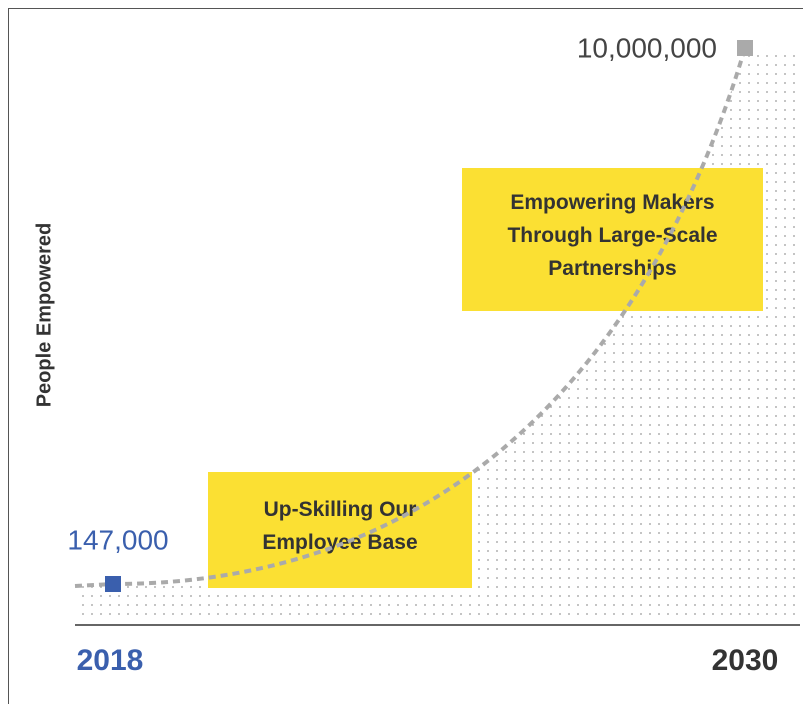 This screenshot has width=803, height=704. Describe the element at coordinates (612, 235) in the screenshot. I see `annotation-text: Through Large-Scale` at that location.